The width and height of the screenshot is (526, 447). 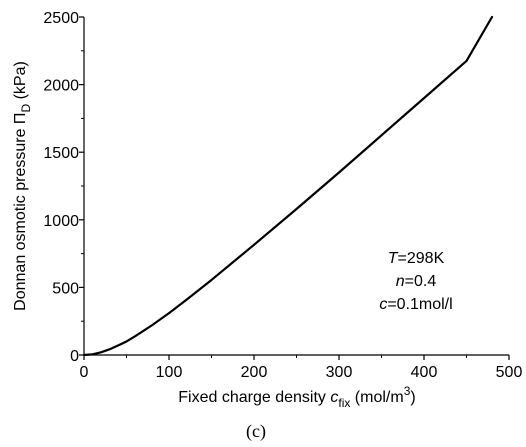 I want to click on annotation-block: T=298K n=0.4 c=0.1mol/l, so click(x=415, y=281).